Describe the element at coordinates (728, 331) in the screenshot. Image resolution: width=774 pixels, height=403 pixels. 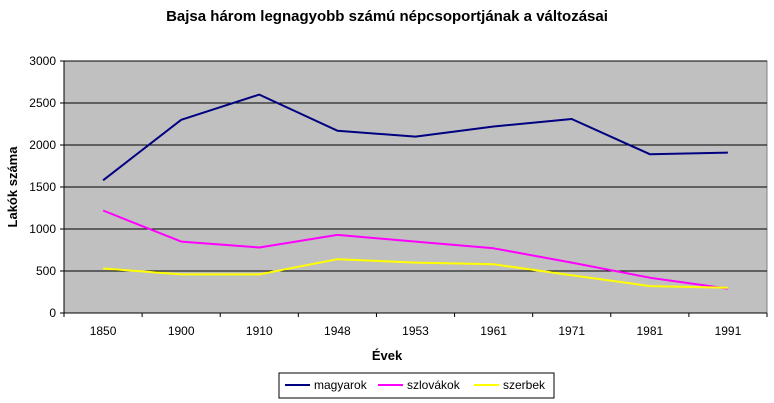
I see `x-tick-label: 1991` at that location.